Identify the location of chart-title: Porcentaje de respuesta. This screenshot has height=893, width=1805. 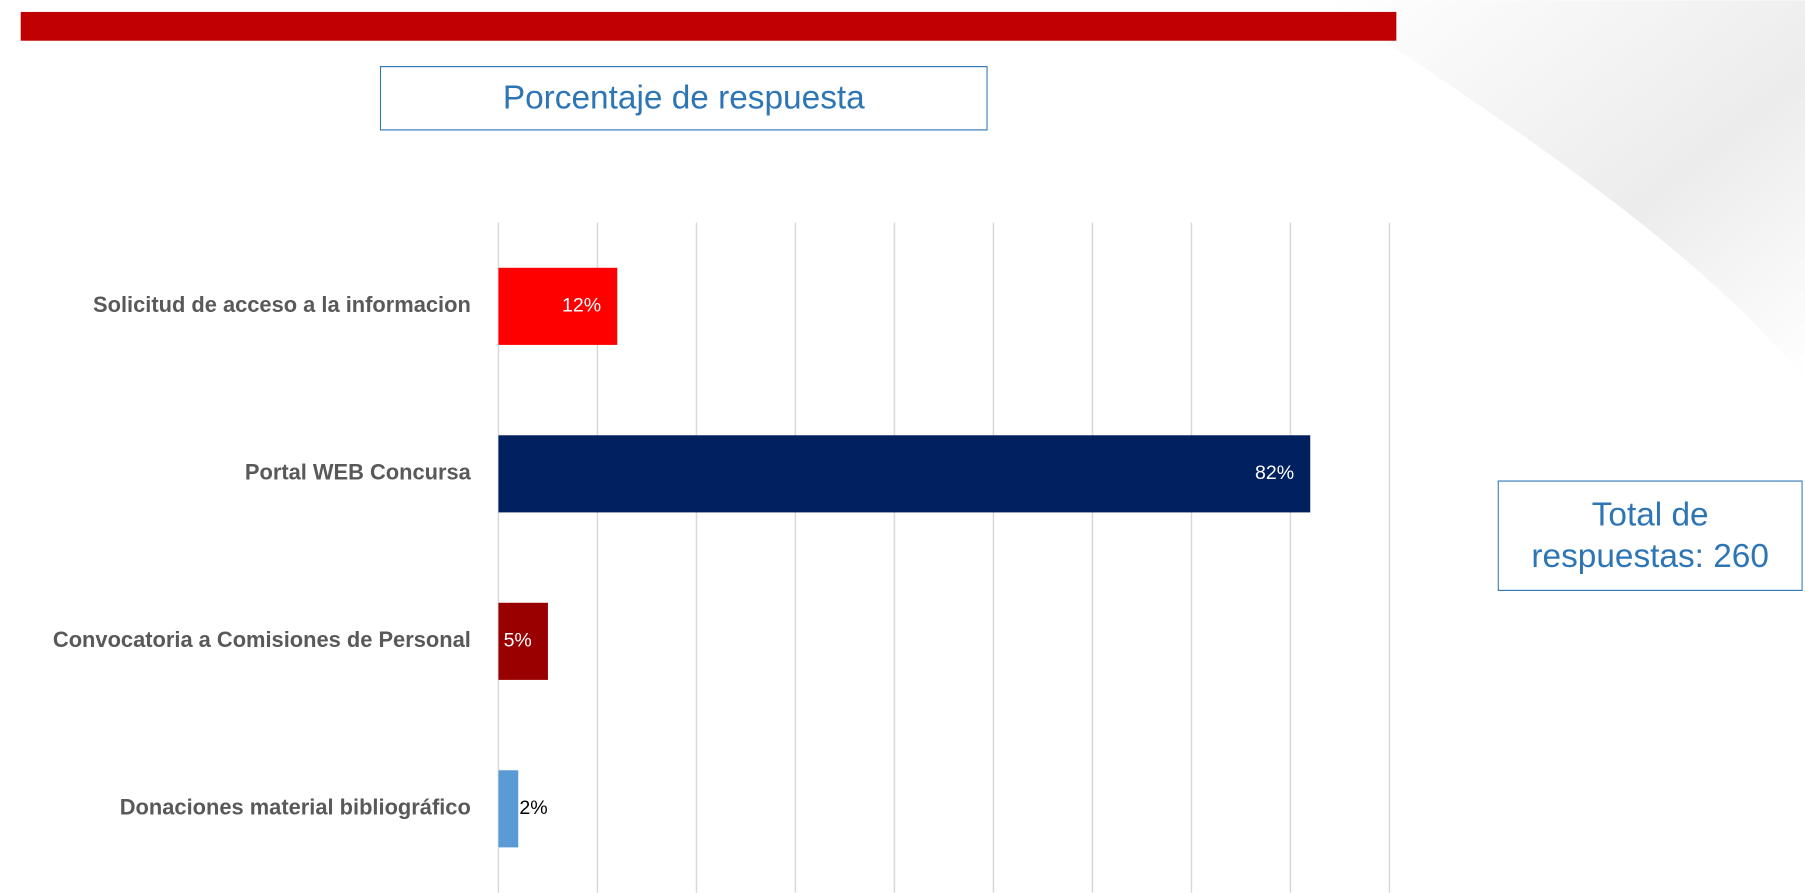
(683, 98).